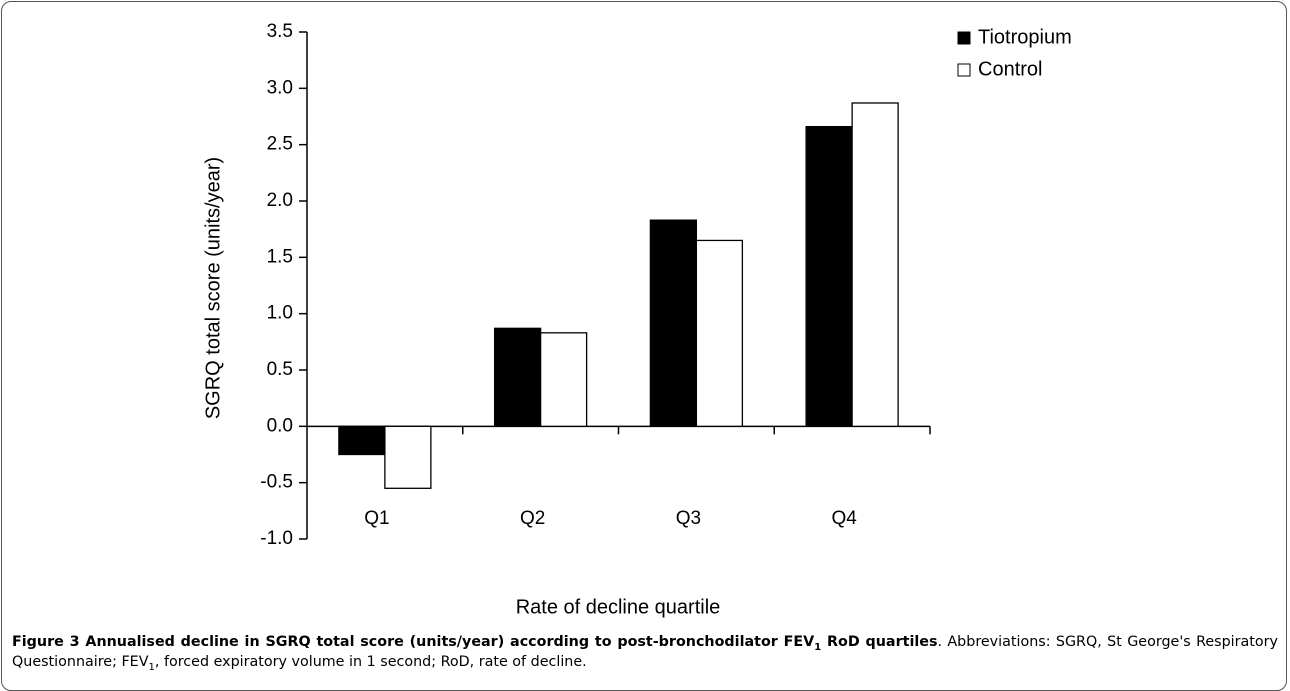 The height and width of the screenshot is (691, 1290). I want to click on y-tick-label: 3.5, so click(280, 31).